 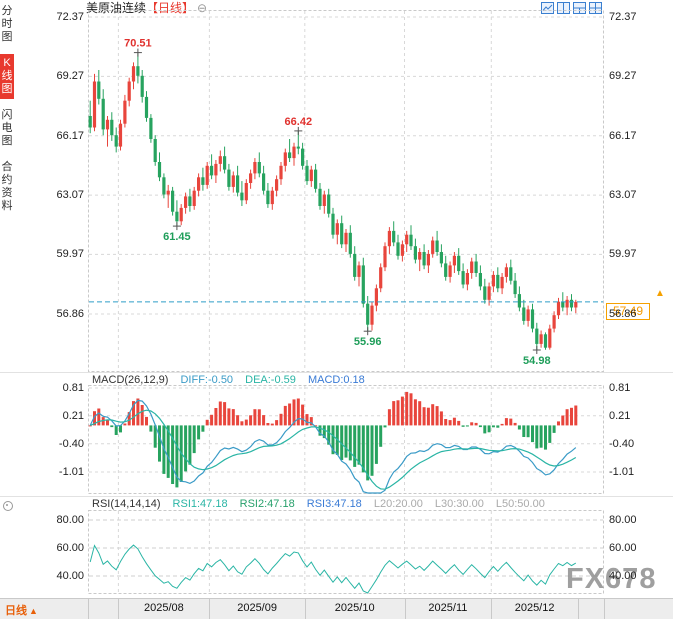 I want to click on period-selector: 日线 ▲, so click(x=21, y=610).